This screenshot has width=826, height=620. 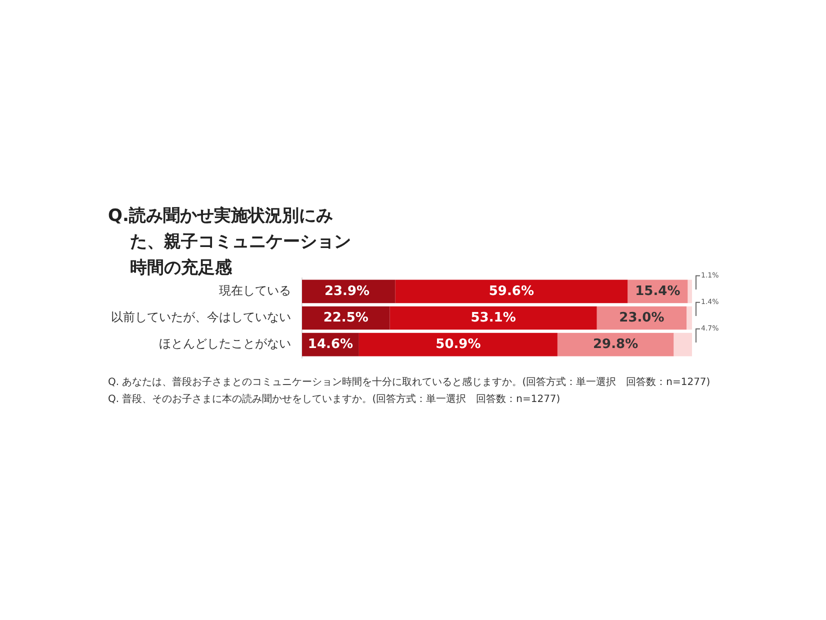 What do you see at coordinates (331, 344) in the screenshot?
I see `data-label: 14.6%` at bounding box center [331, 344].